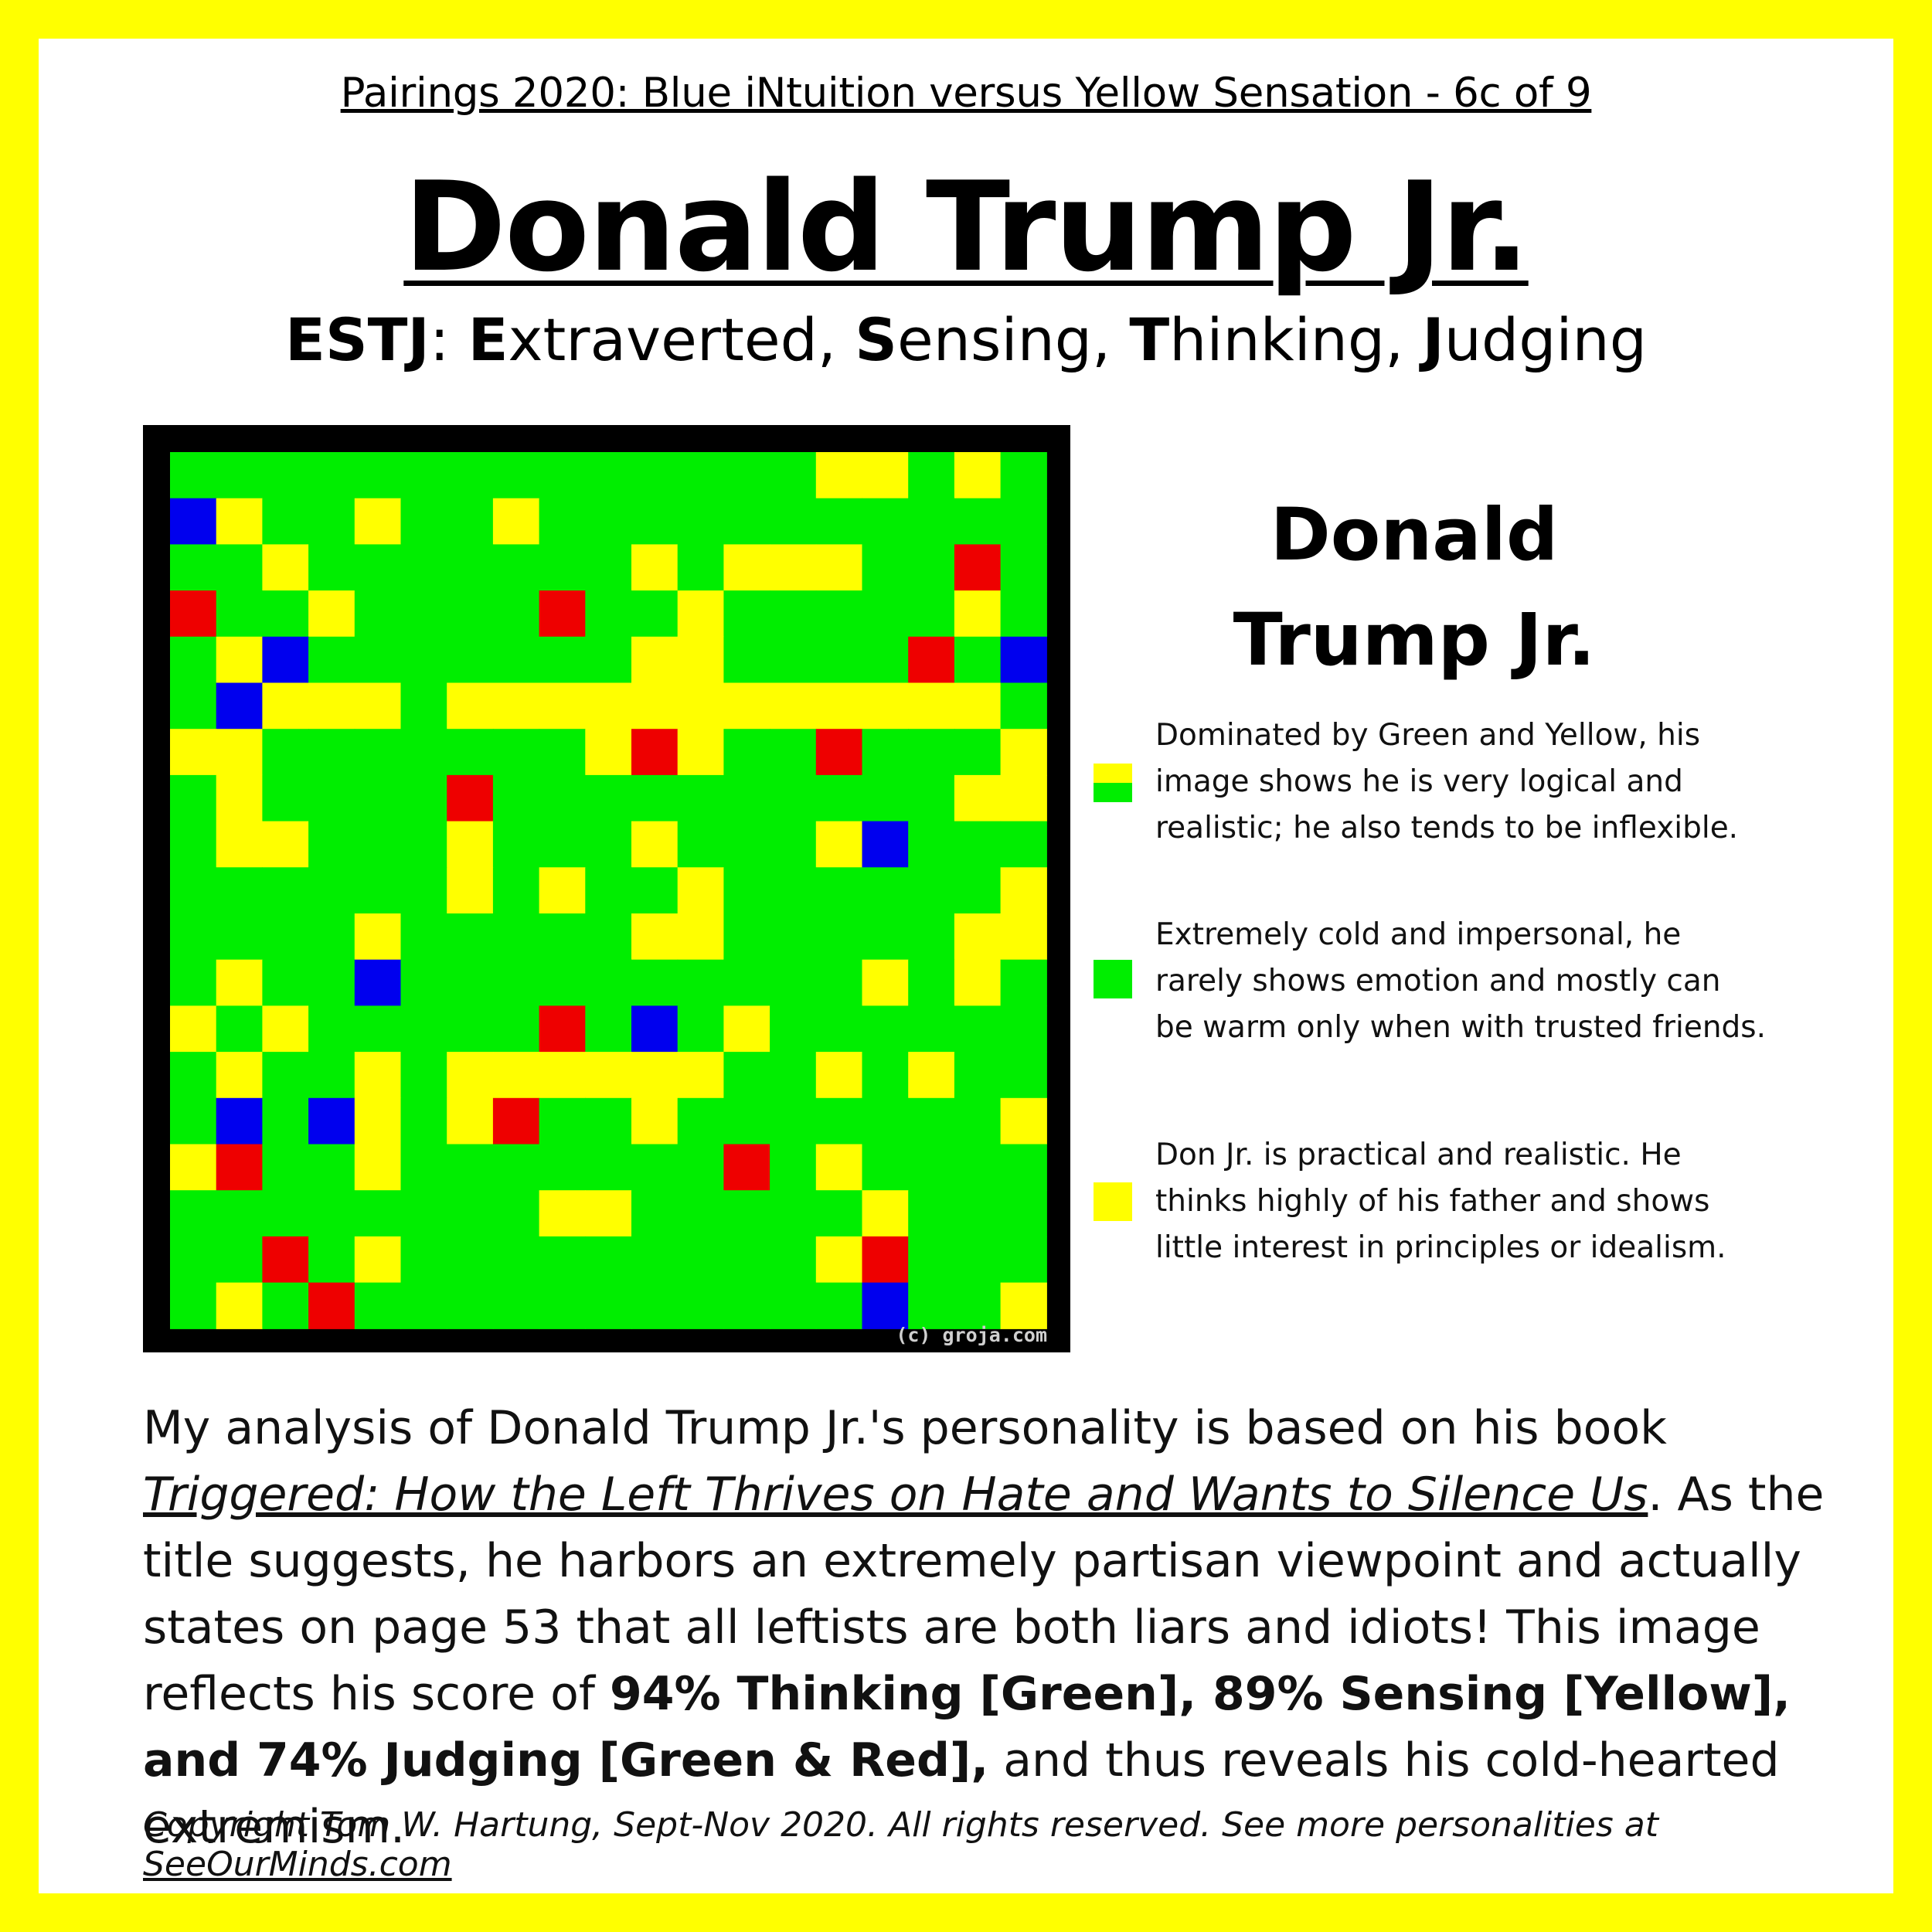 The width and height of the screenshot is (1932, 1932). Describe the element at coordinates (298, 1865) in the screenshot. I see `site-link: SeeOurMinds.com` at that location.